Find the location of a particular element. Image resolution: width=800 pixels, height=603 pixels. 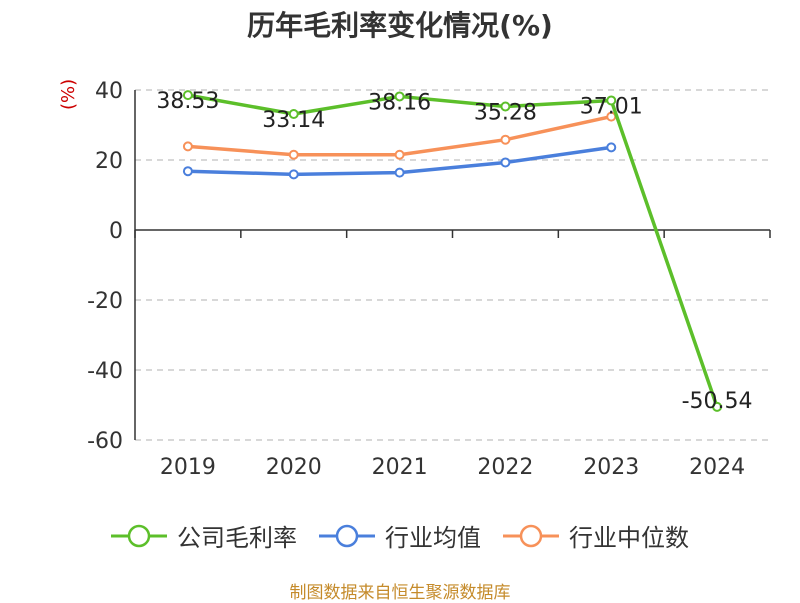

data-label: 38.16 is located at coordinates (399, 102).